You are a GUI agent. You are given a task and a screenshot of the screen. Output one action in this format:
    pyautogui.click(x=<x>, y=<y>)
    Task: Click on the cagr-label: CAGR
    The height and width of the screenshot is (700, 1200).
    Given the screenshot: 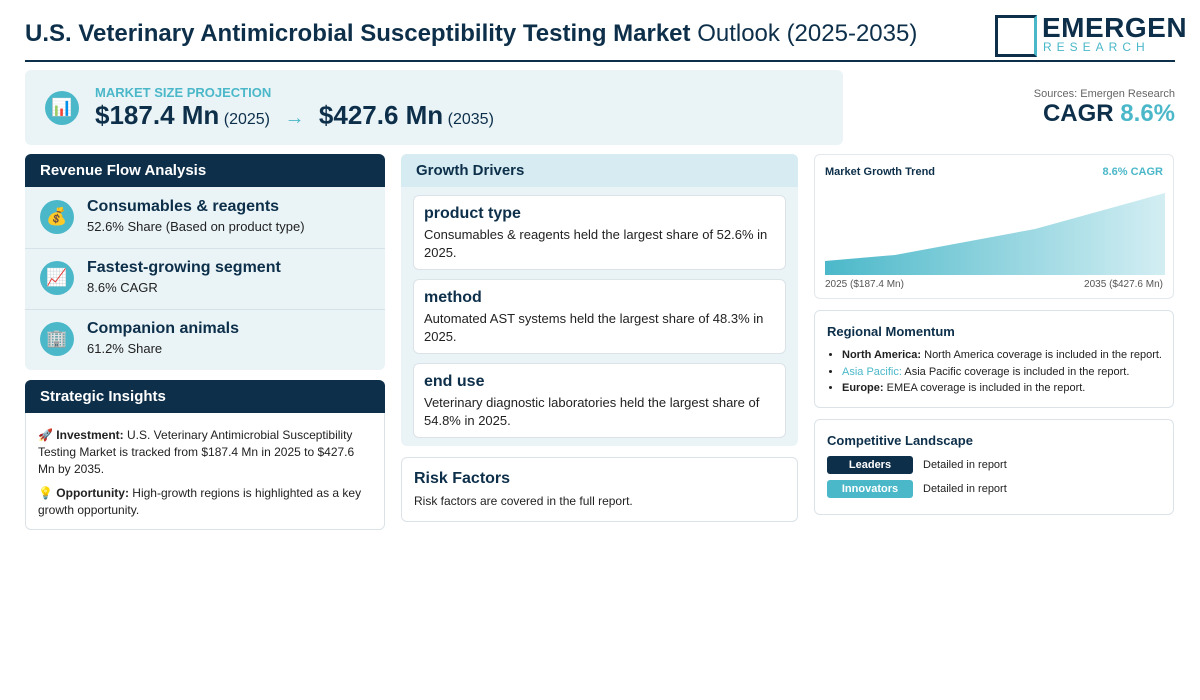 What is the action you would take?
    pyautogui.click(x=1078, y=113)
    